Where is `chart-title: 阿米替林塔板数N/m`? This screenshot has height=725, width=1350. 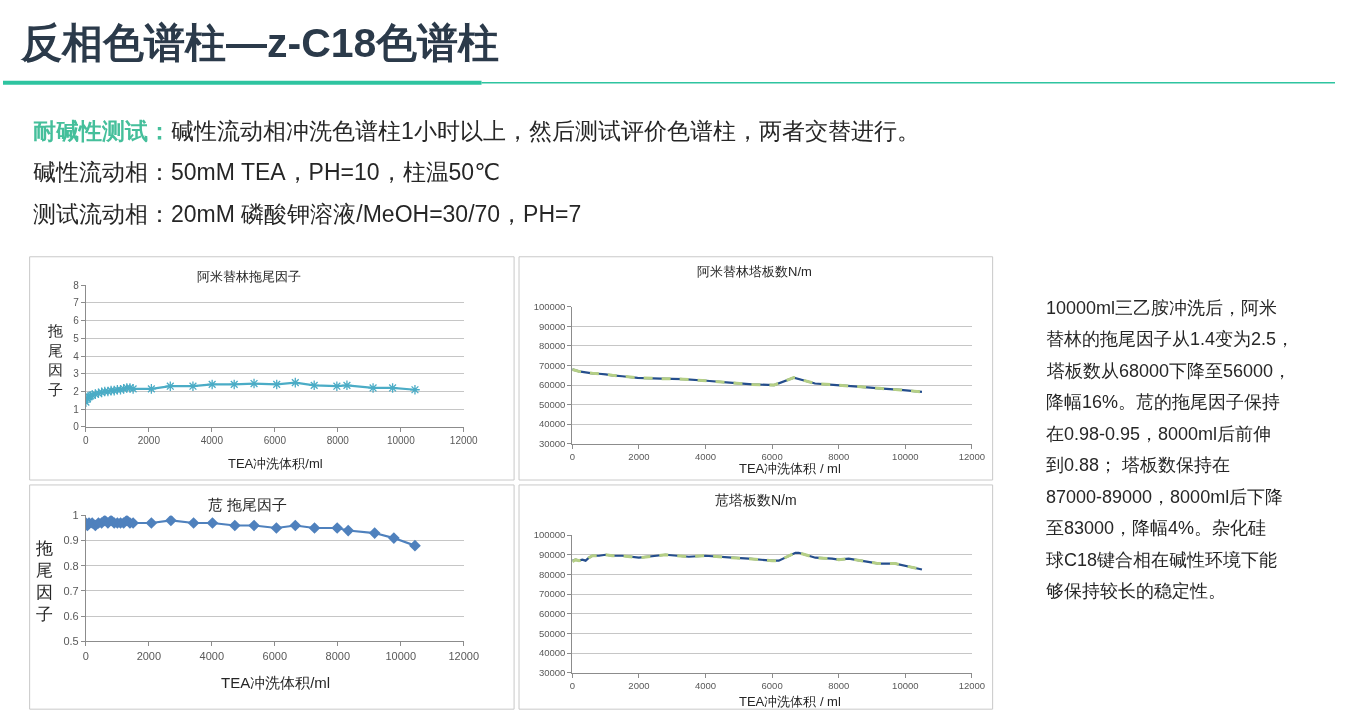
chart-title: 阿米替林塔板数N/m is located at coordinates (754, 271).